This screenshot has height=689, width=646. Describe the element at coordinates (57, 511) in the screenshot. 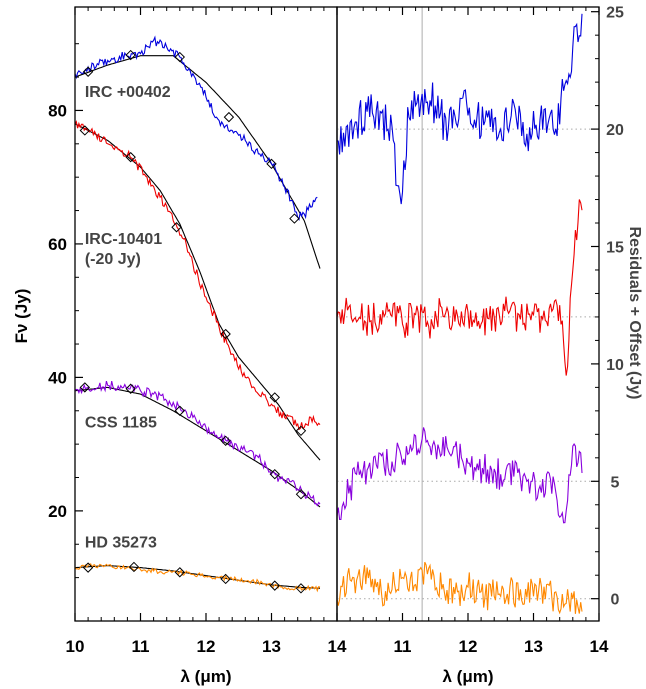

I see `left-y-tick-label: 20` at that location.